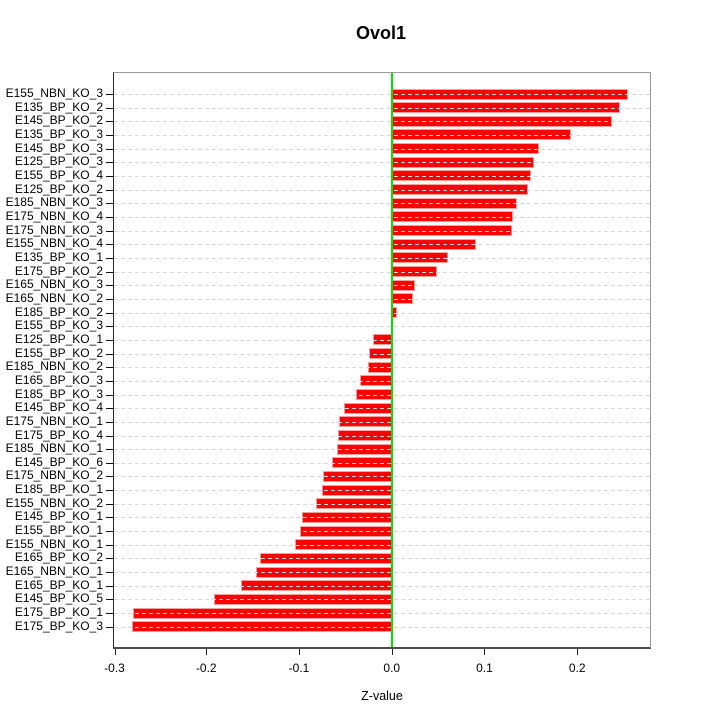 The height and width of the screenshot is (720, 720). Describe the element at coordinates (58, 407) in the screenshot. I see `y-axis-label: E145_BP_KO_4` at that location.